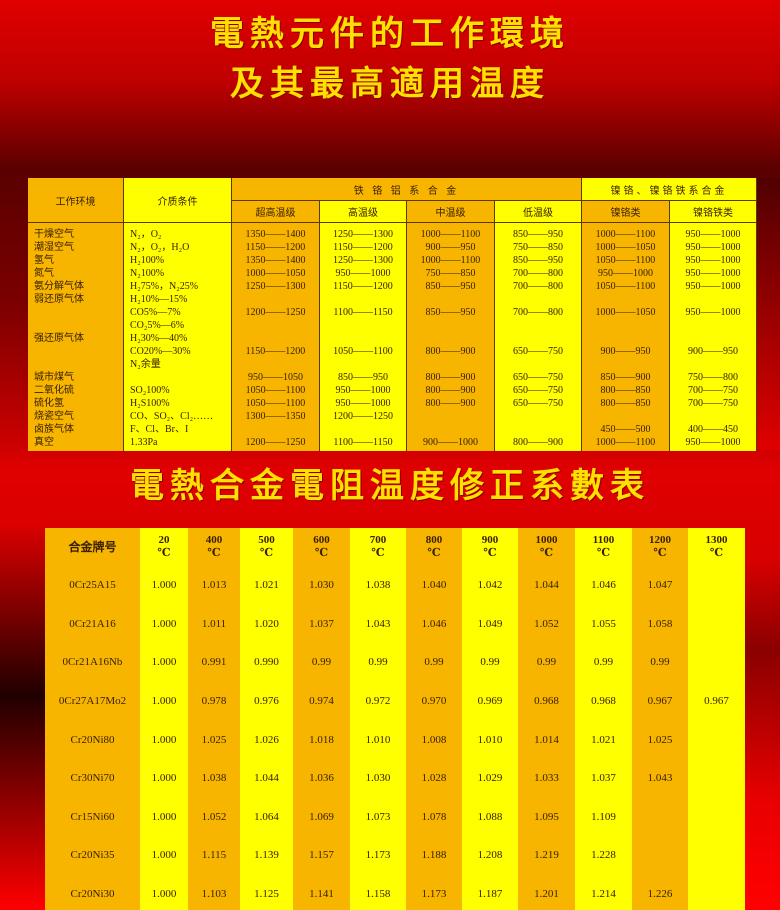 This screenshot has height=910, width=780. Describe the element at coordinates (363, 211) in the screenshot. I see `subheader-1: 高温级` at that location.